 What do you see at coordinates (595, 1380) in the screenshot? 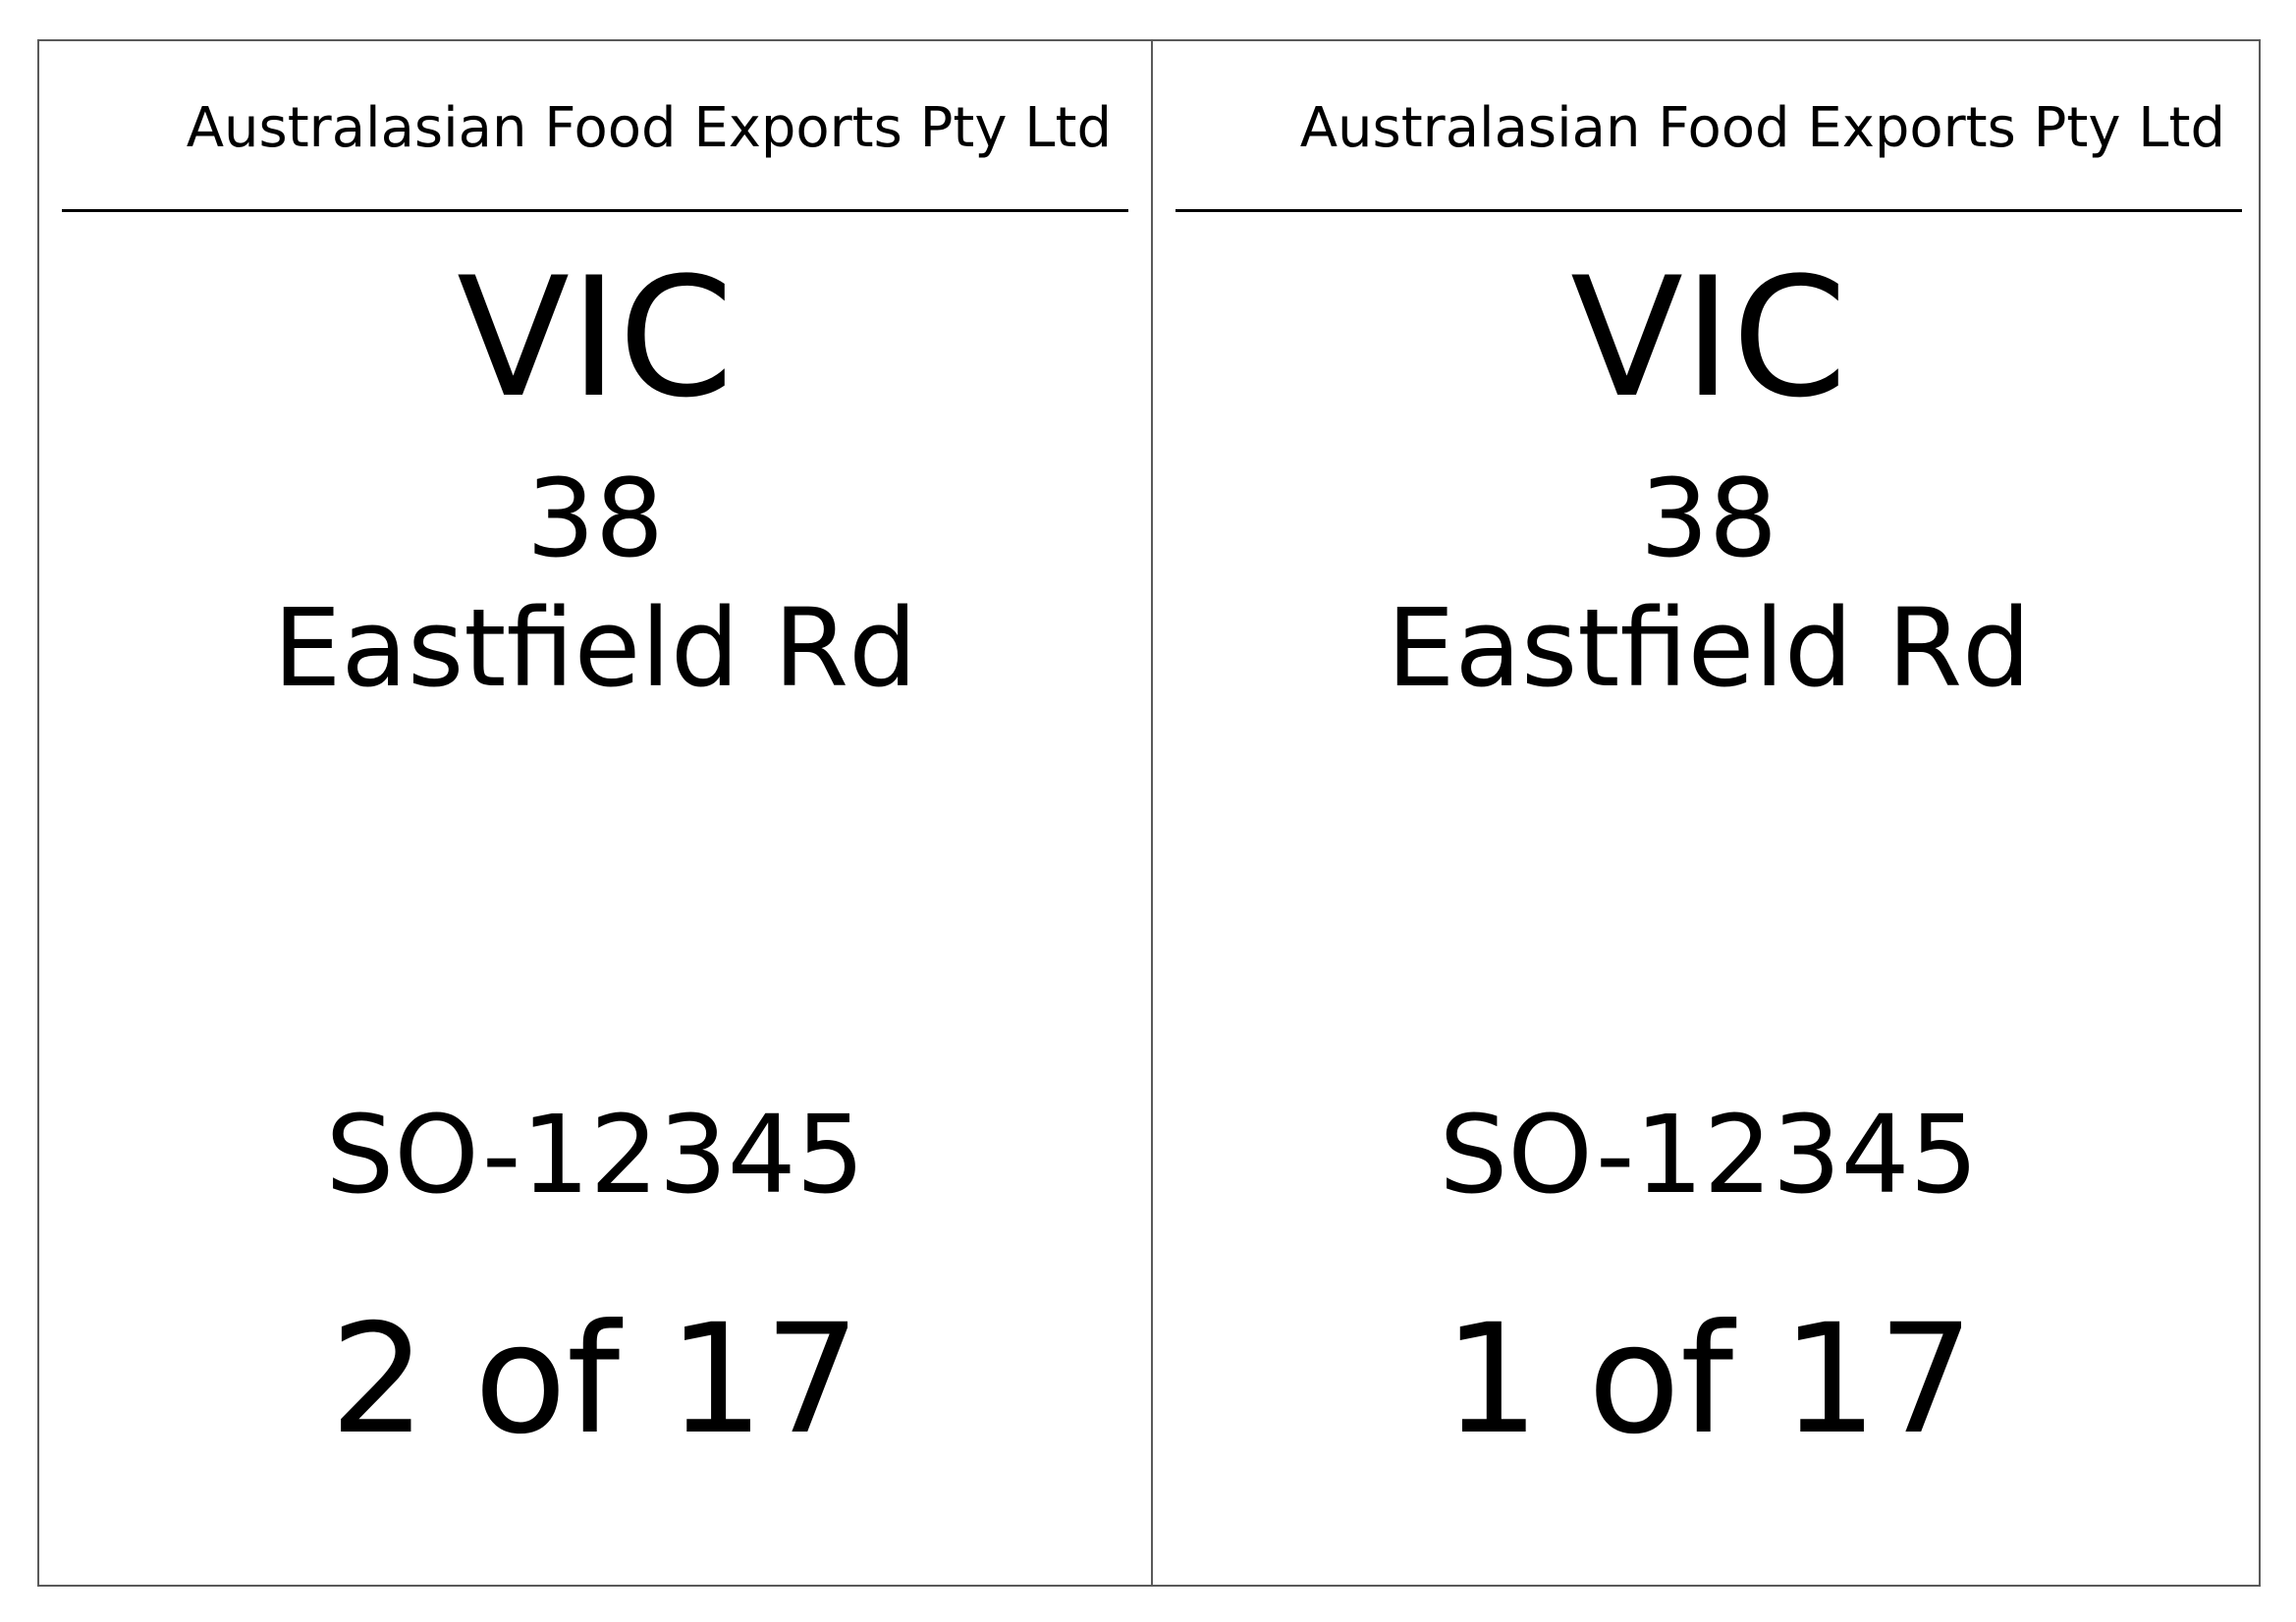
I see `carton-count: 2 of 17` at bounding box center [595, 1380].